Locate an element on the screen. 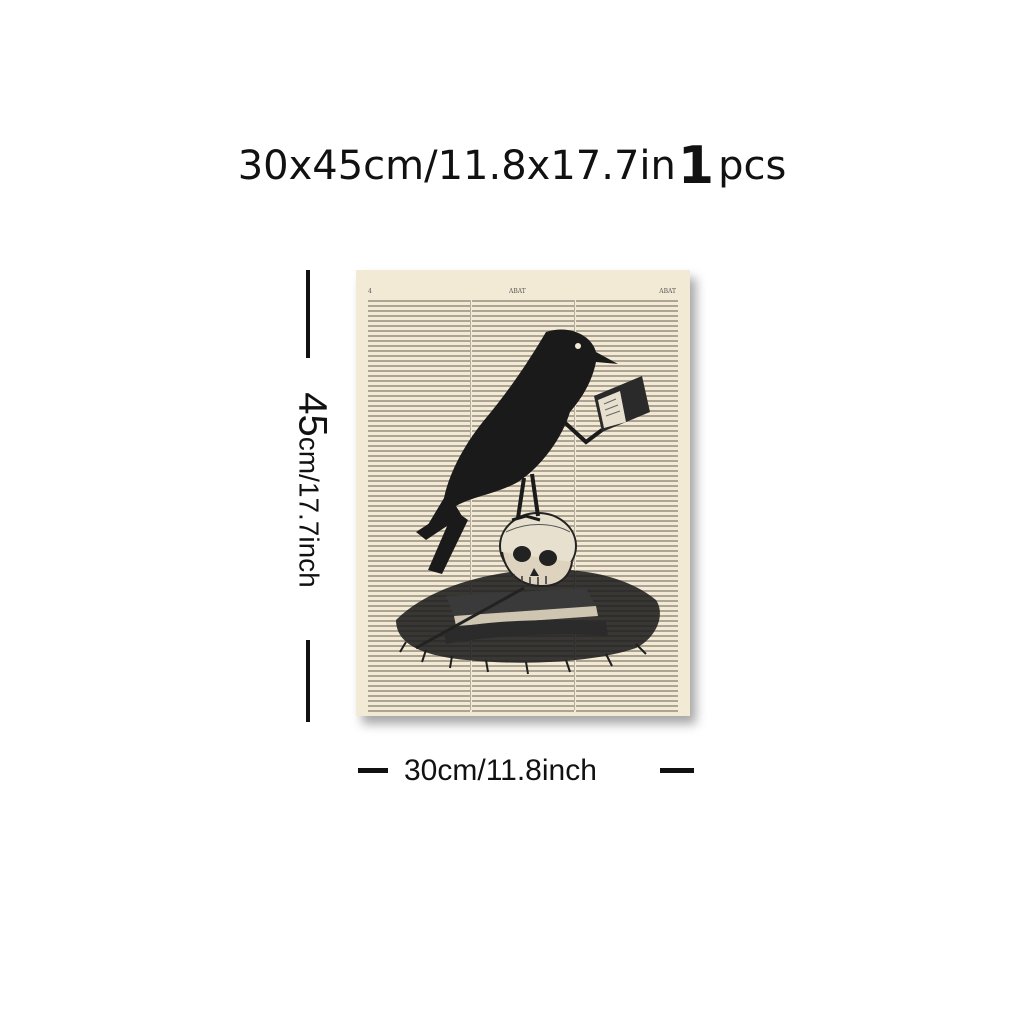  height-value: 45 is located at coordinates (312, 414).